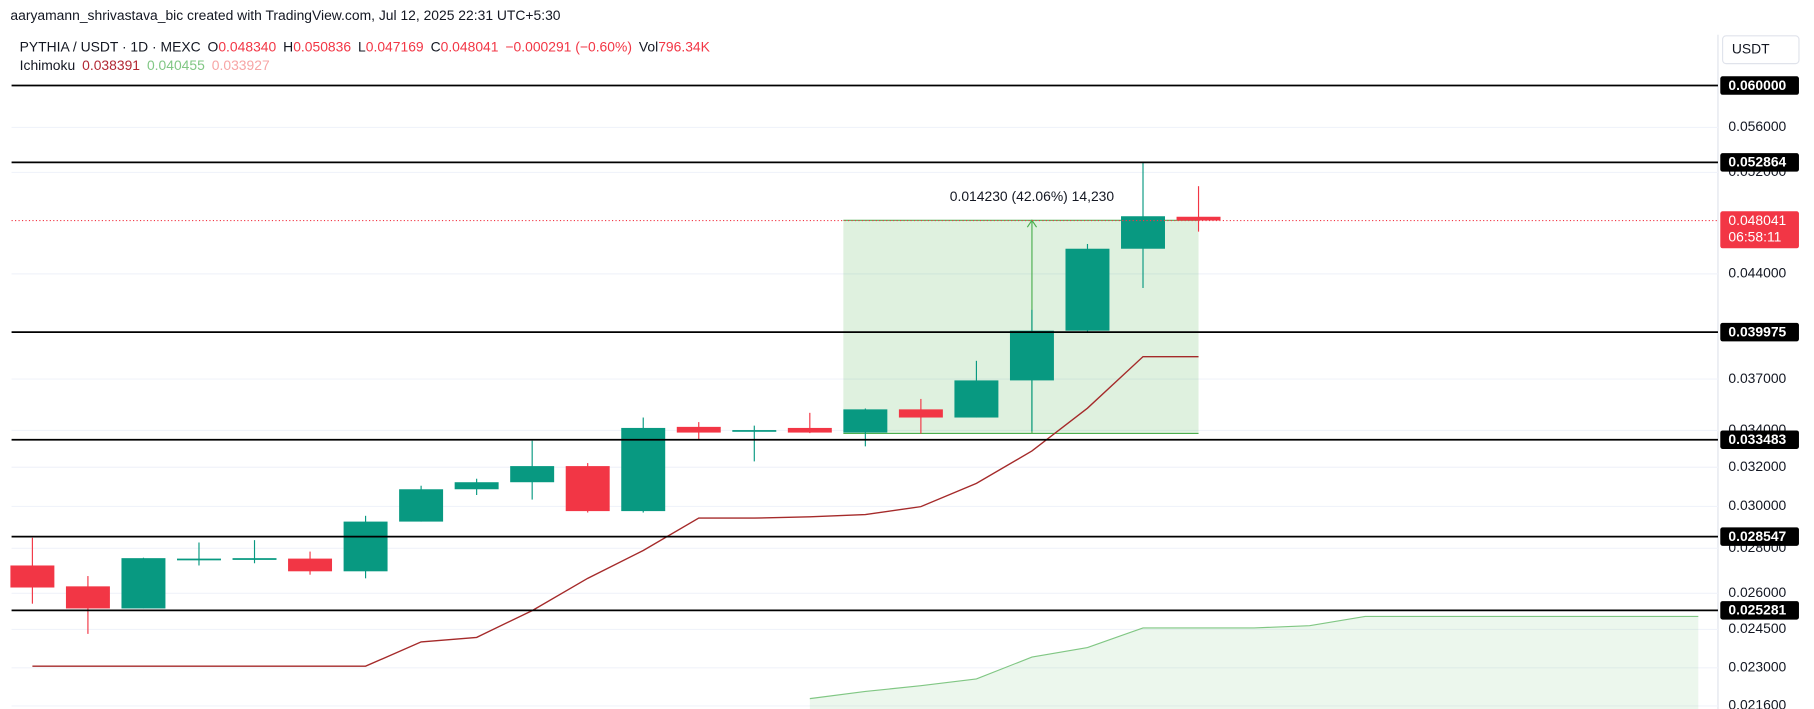 Image resolution: width=1814 pixels, height=709 pixels. I want to click on legend-key: Vol, so click(648, 46).